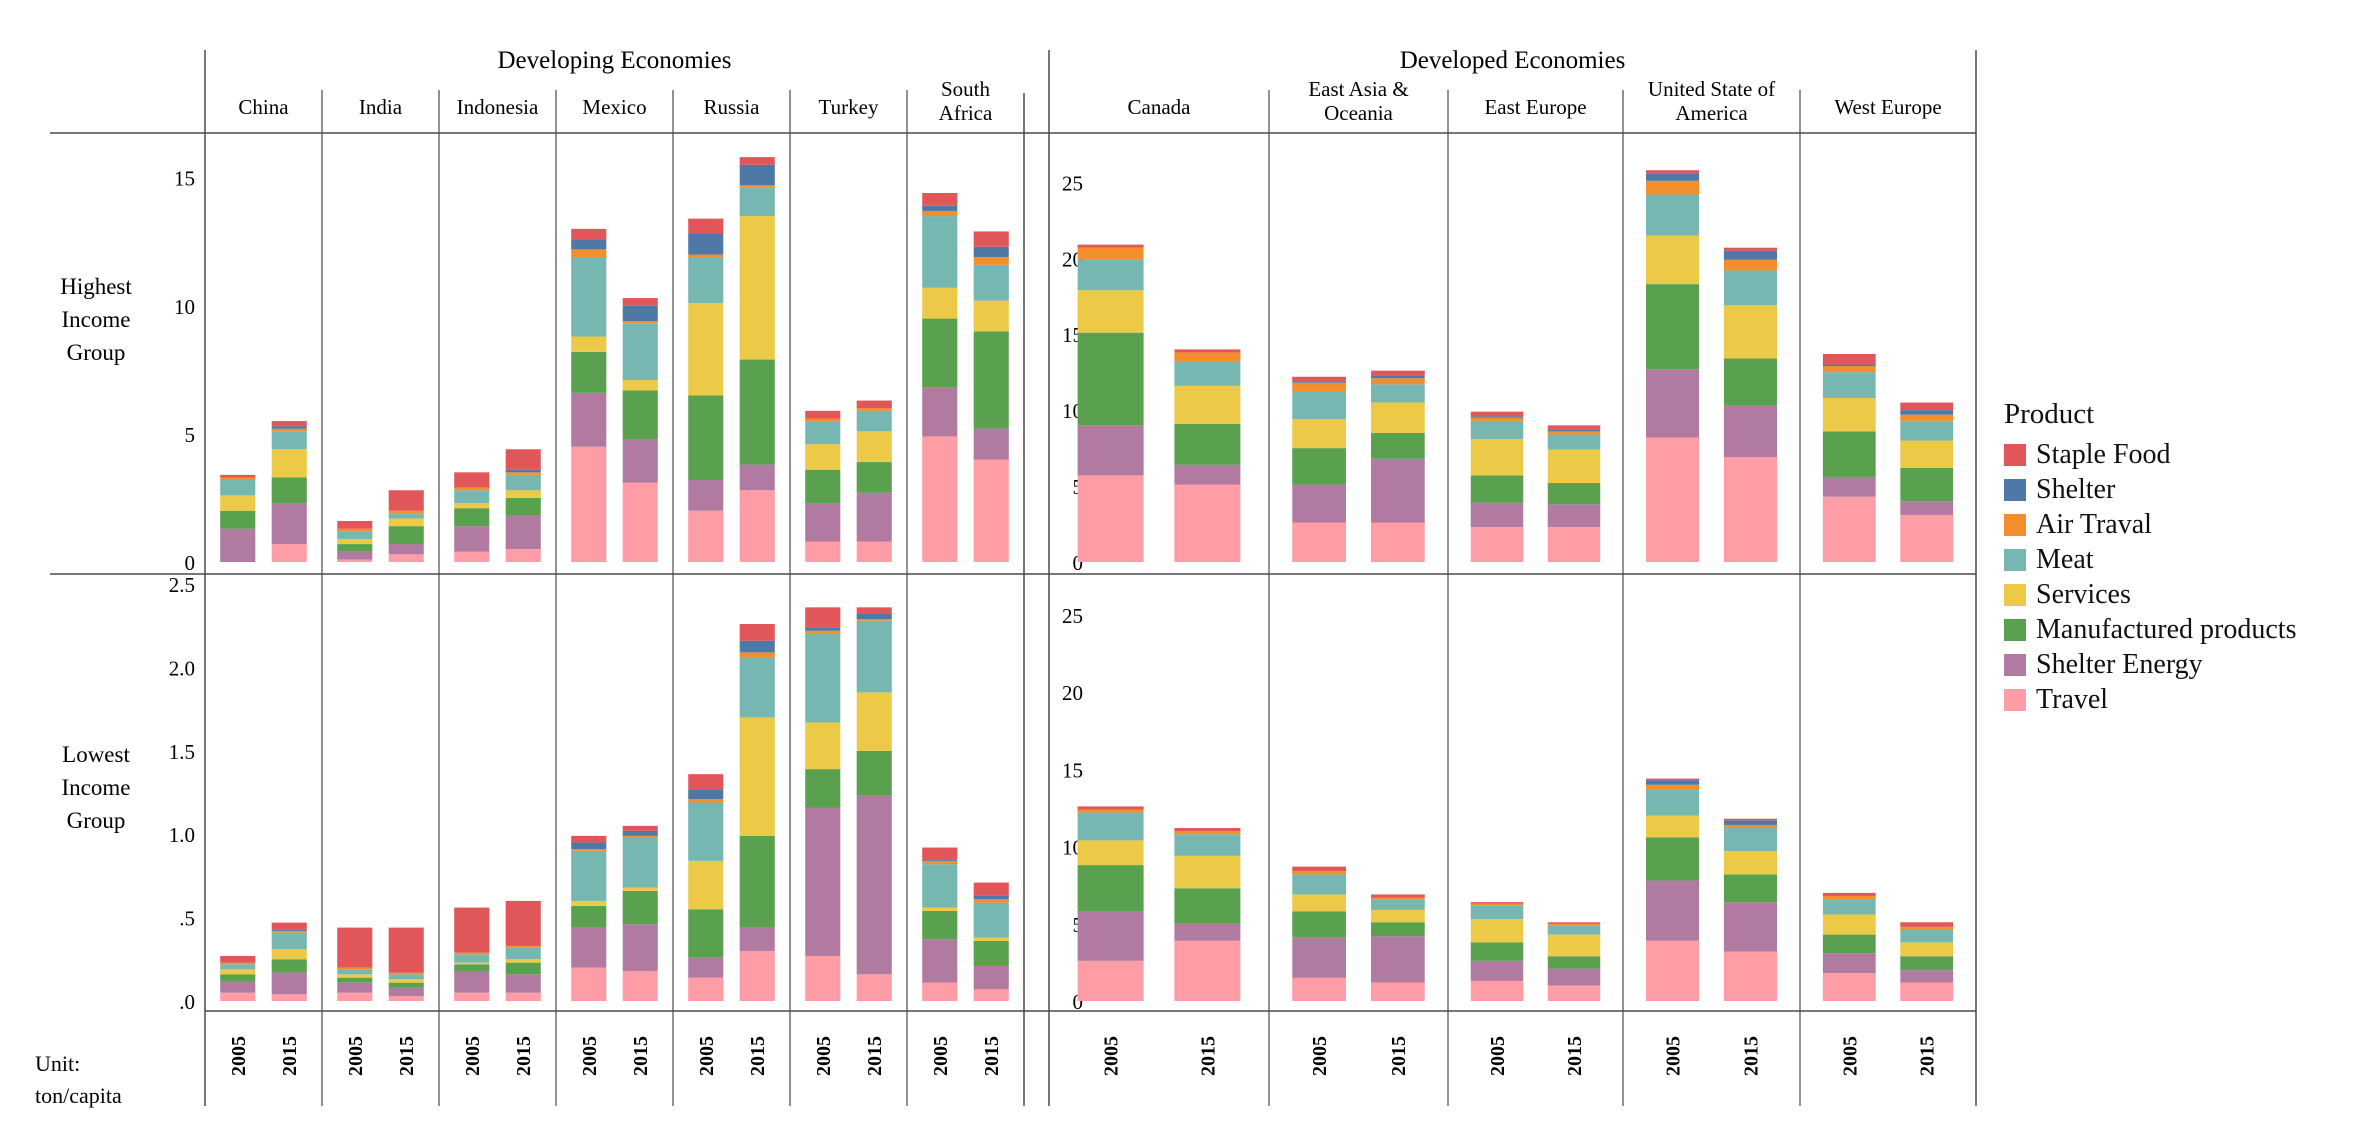 This screenshot has height=1123, width=2356. What do you see at coordinates (1927, 936) in the screenshot?
I see `bar-segment-west-europe-2015-meat-low` at bounding box center [1927, 936].